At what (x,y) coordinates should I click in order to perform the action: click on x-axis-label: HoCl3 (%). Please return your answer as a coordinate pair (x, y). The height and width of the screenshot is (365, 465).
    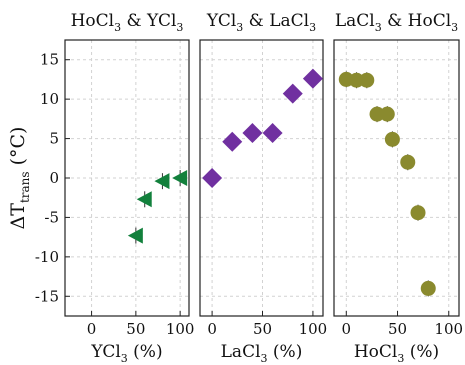
    Looking at the image, I should click on (396, 353).